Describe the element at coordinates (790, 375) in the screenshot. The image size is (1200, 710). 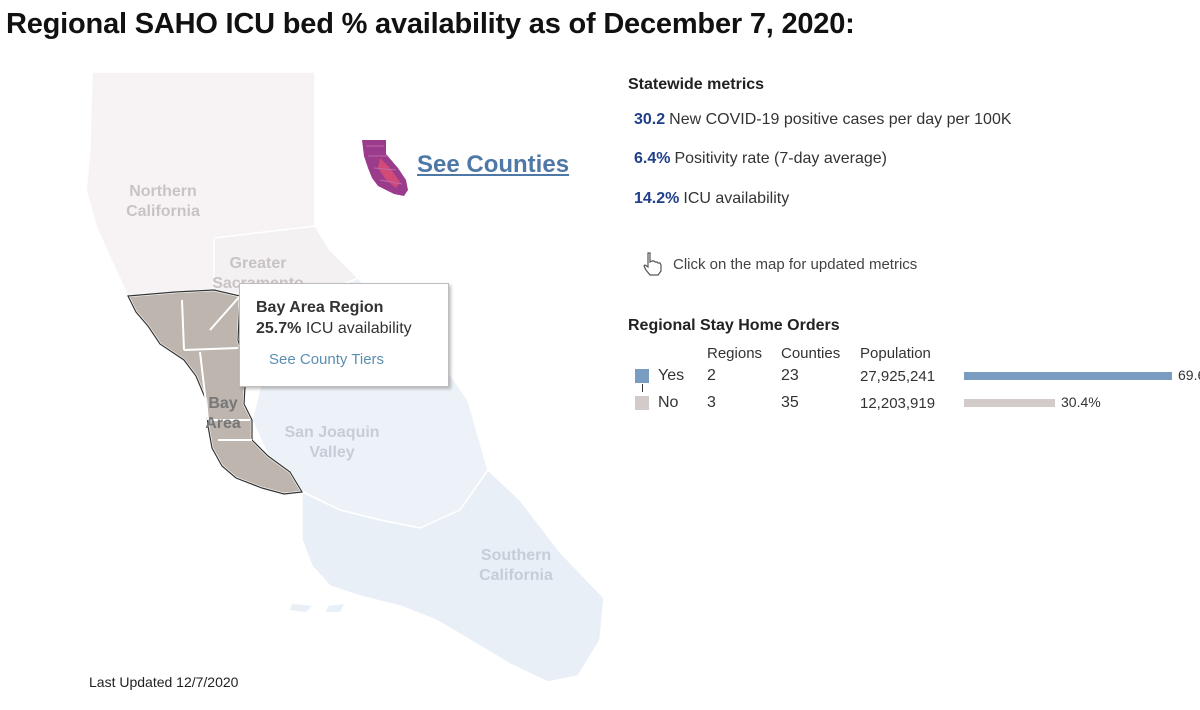
I see `order-row-counties: 23` at that location.